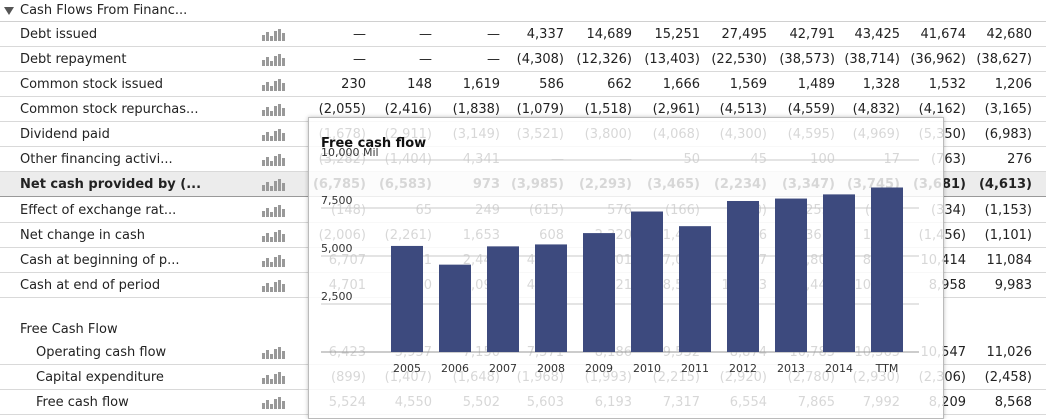  What do you see at coordinates (1013, 84) in the screenshot?
I see `cell-value: 1,206` at bounding box center [1013, 84].